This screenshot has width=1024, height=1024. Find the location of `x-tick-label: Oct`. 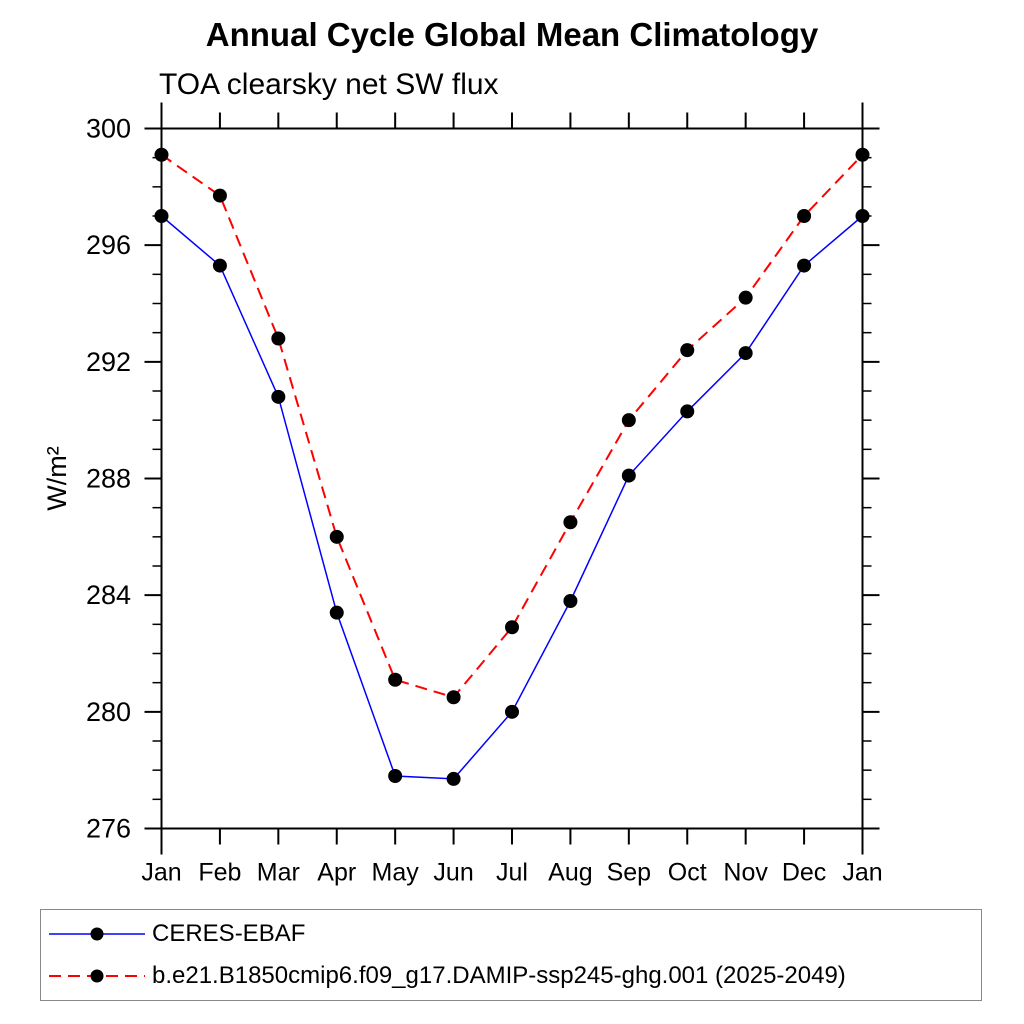

x-tick-label: Oct is located at coordinates (687, 873).